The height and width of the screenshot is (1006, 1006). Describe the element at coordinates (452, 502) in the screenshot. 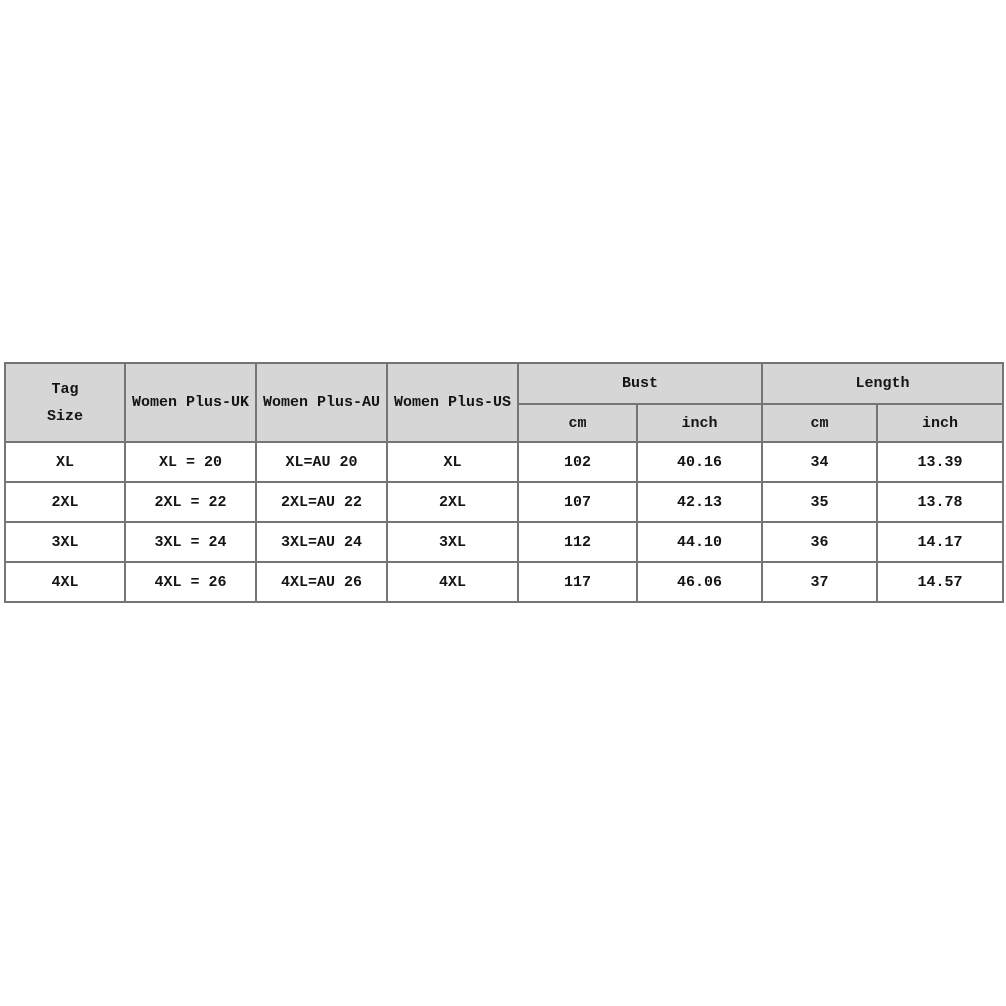

I see `cell-us: 2XL` at that location.